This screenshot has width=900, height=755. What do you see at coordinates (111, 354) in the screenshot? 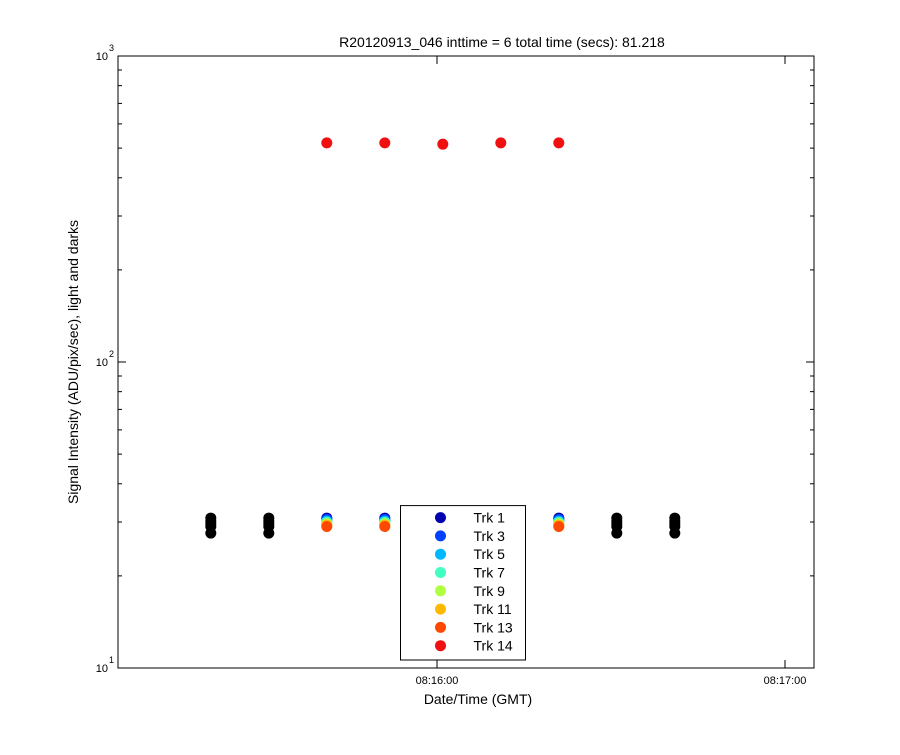
I see `y-tick-exponent: 2` at bounding box center [111, 354].